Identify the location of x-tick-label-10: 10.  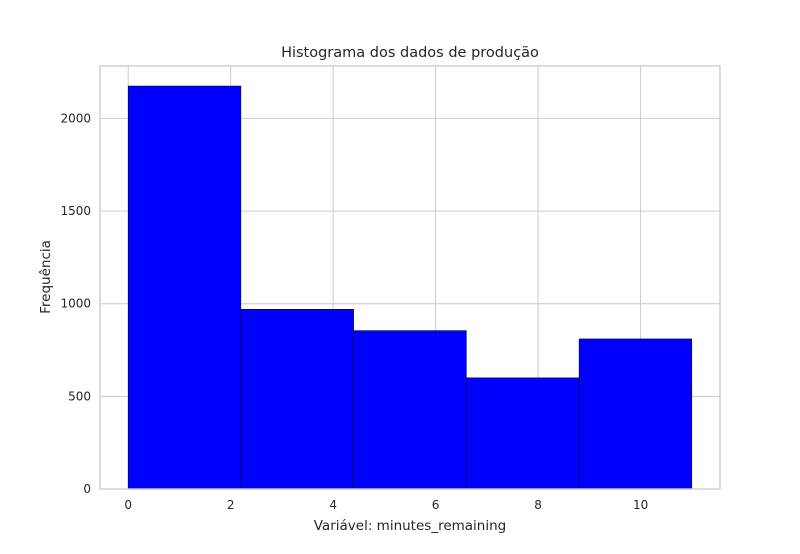
(640, 505).